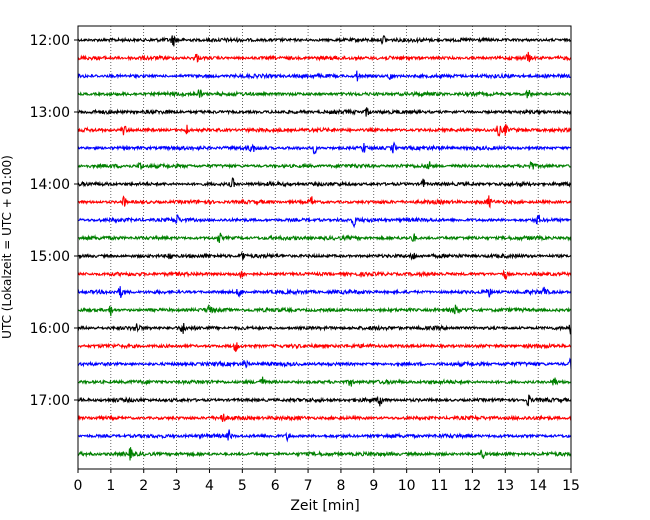 The height and width of the screenshot is (520, 650). I want to click on x-tick-label-7: 7, so click(308, 486).